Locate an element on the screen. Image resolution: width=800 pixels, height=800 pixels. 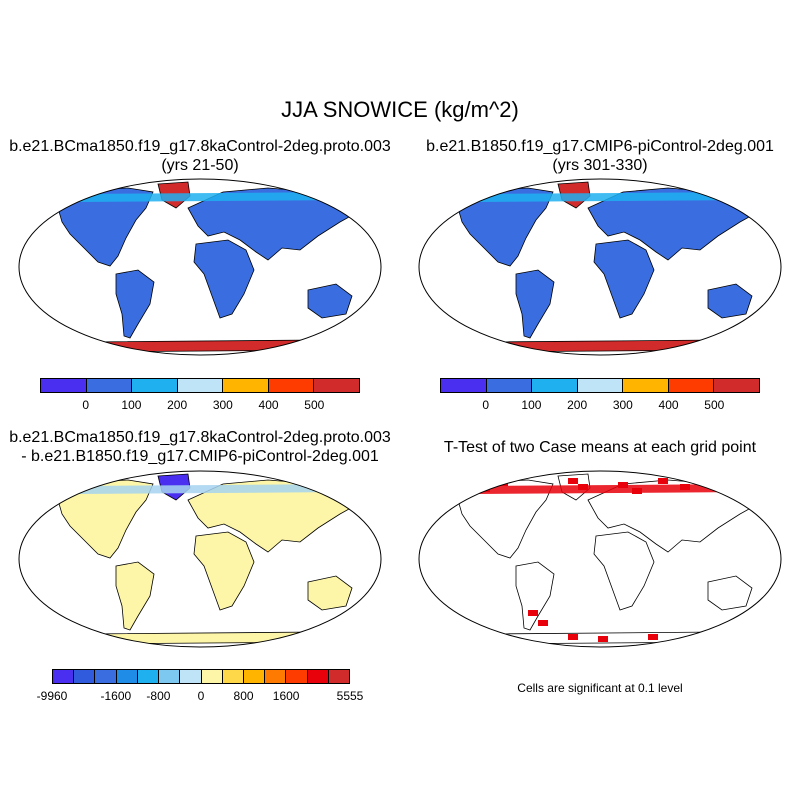
panel-1-title-line2: (yrs 21-50) is located at coordinates (200, 165).